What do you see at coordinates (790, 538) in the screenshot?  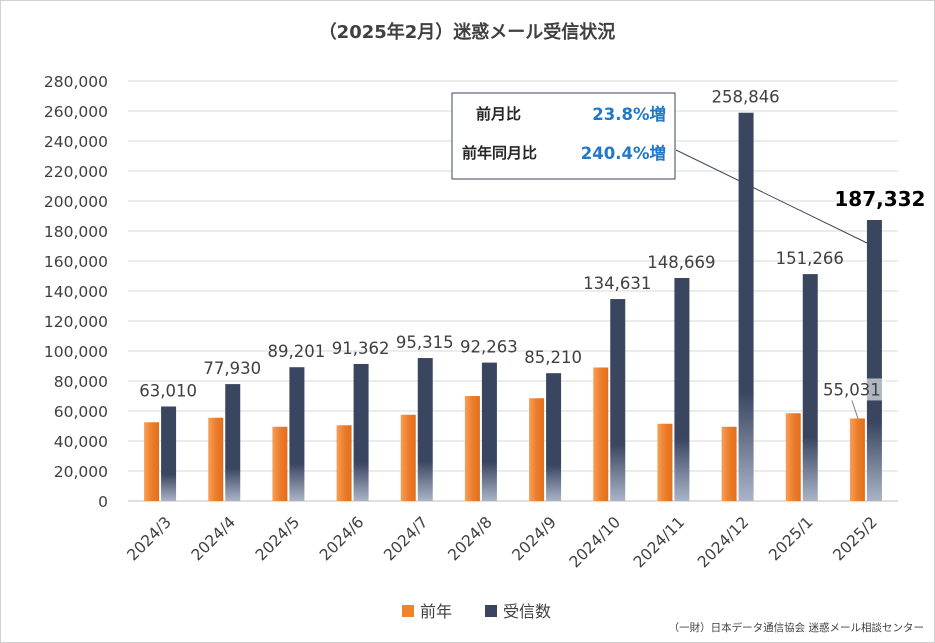 I see `x-tick-label: 2025/1` at bounding box center [790, 538].